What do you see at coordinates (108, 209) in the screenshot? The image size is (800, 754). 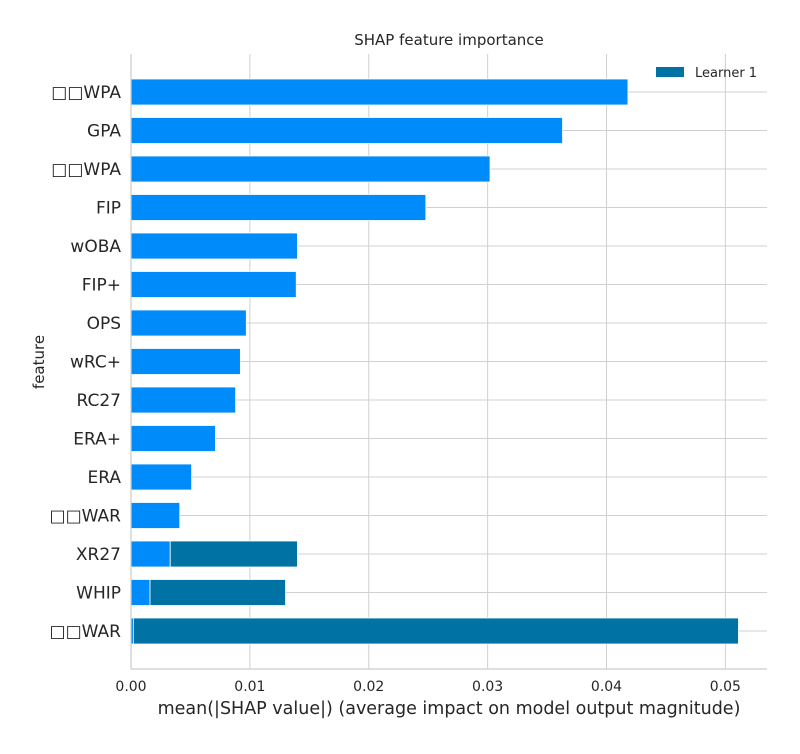 I see `y-tick-label: FIP` at bounding box center [108, 209].